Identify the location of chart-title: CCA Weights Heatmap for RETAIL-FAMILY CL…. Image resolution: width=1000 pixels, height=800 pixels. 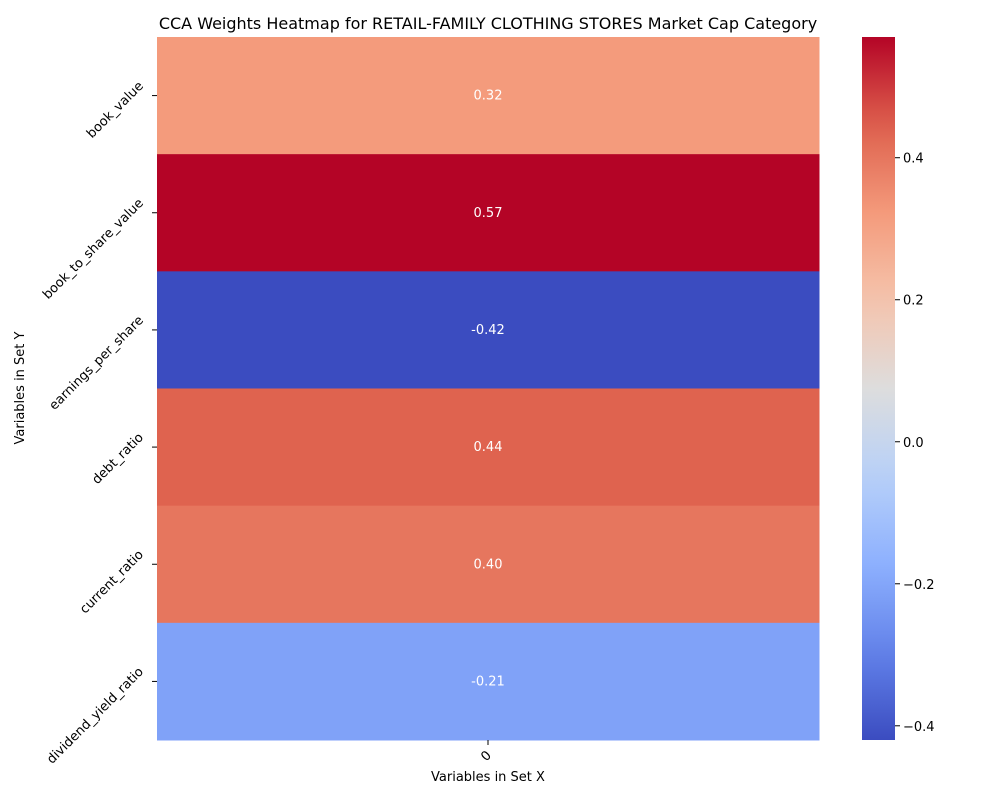
(488, 23).